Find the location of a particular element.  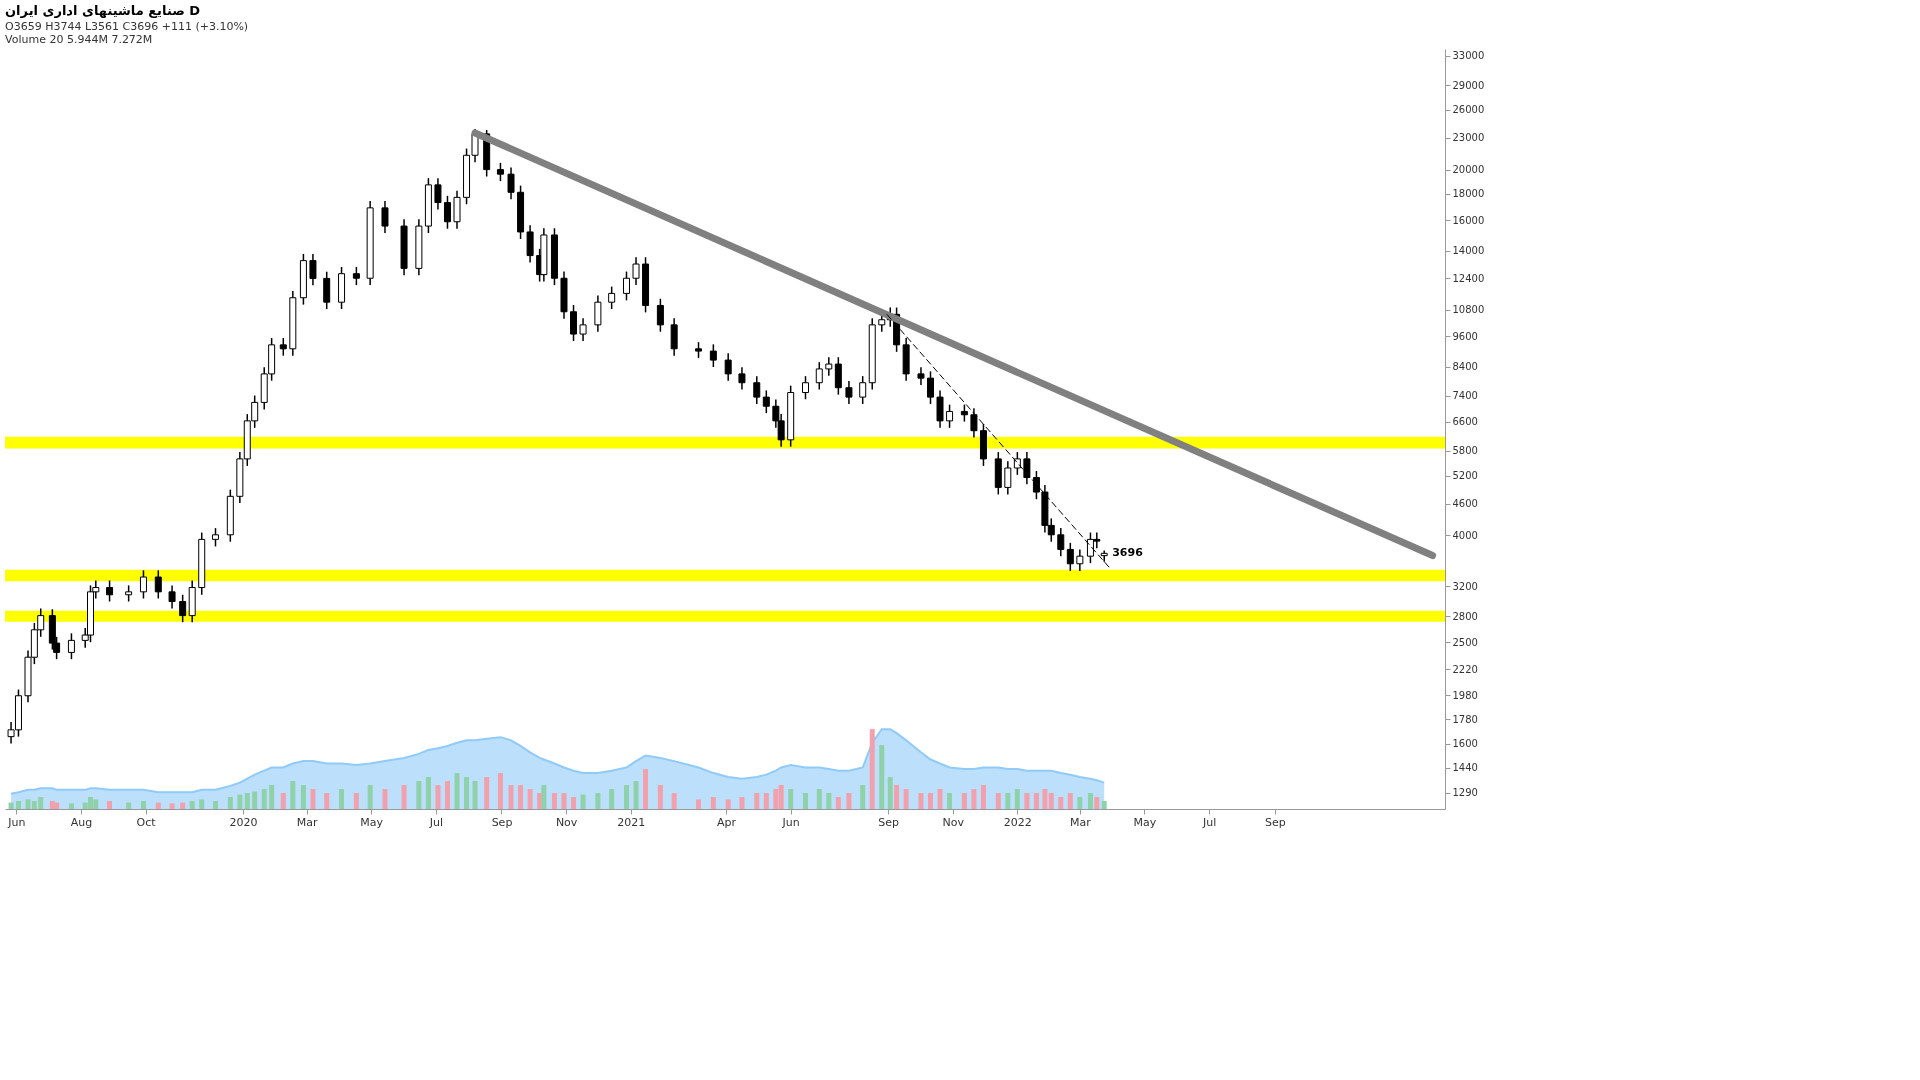

y-tick-label: 16000 is located at coordinates (1468, 220).